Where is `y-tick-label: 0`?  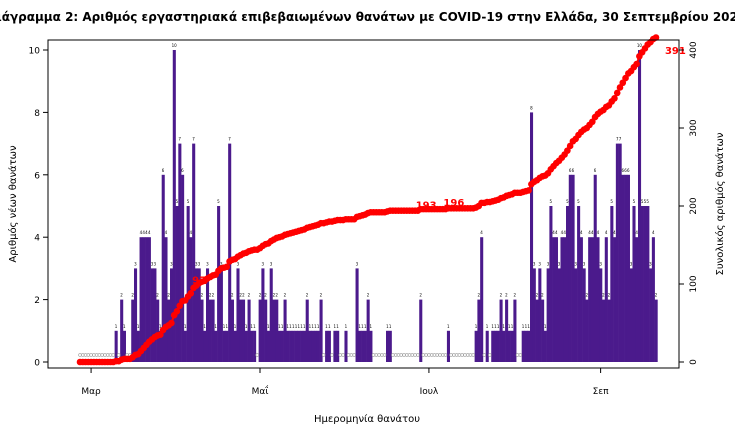
y-tick-label: 0 is located at coordinates (37, 364).